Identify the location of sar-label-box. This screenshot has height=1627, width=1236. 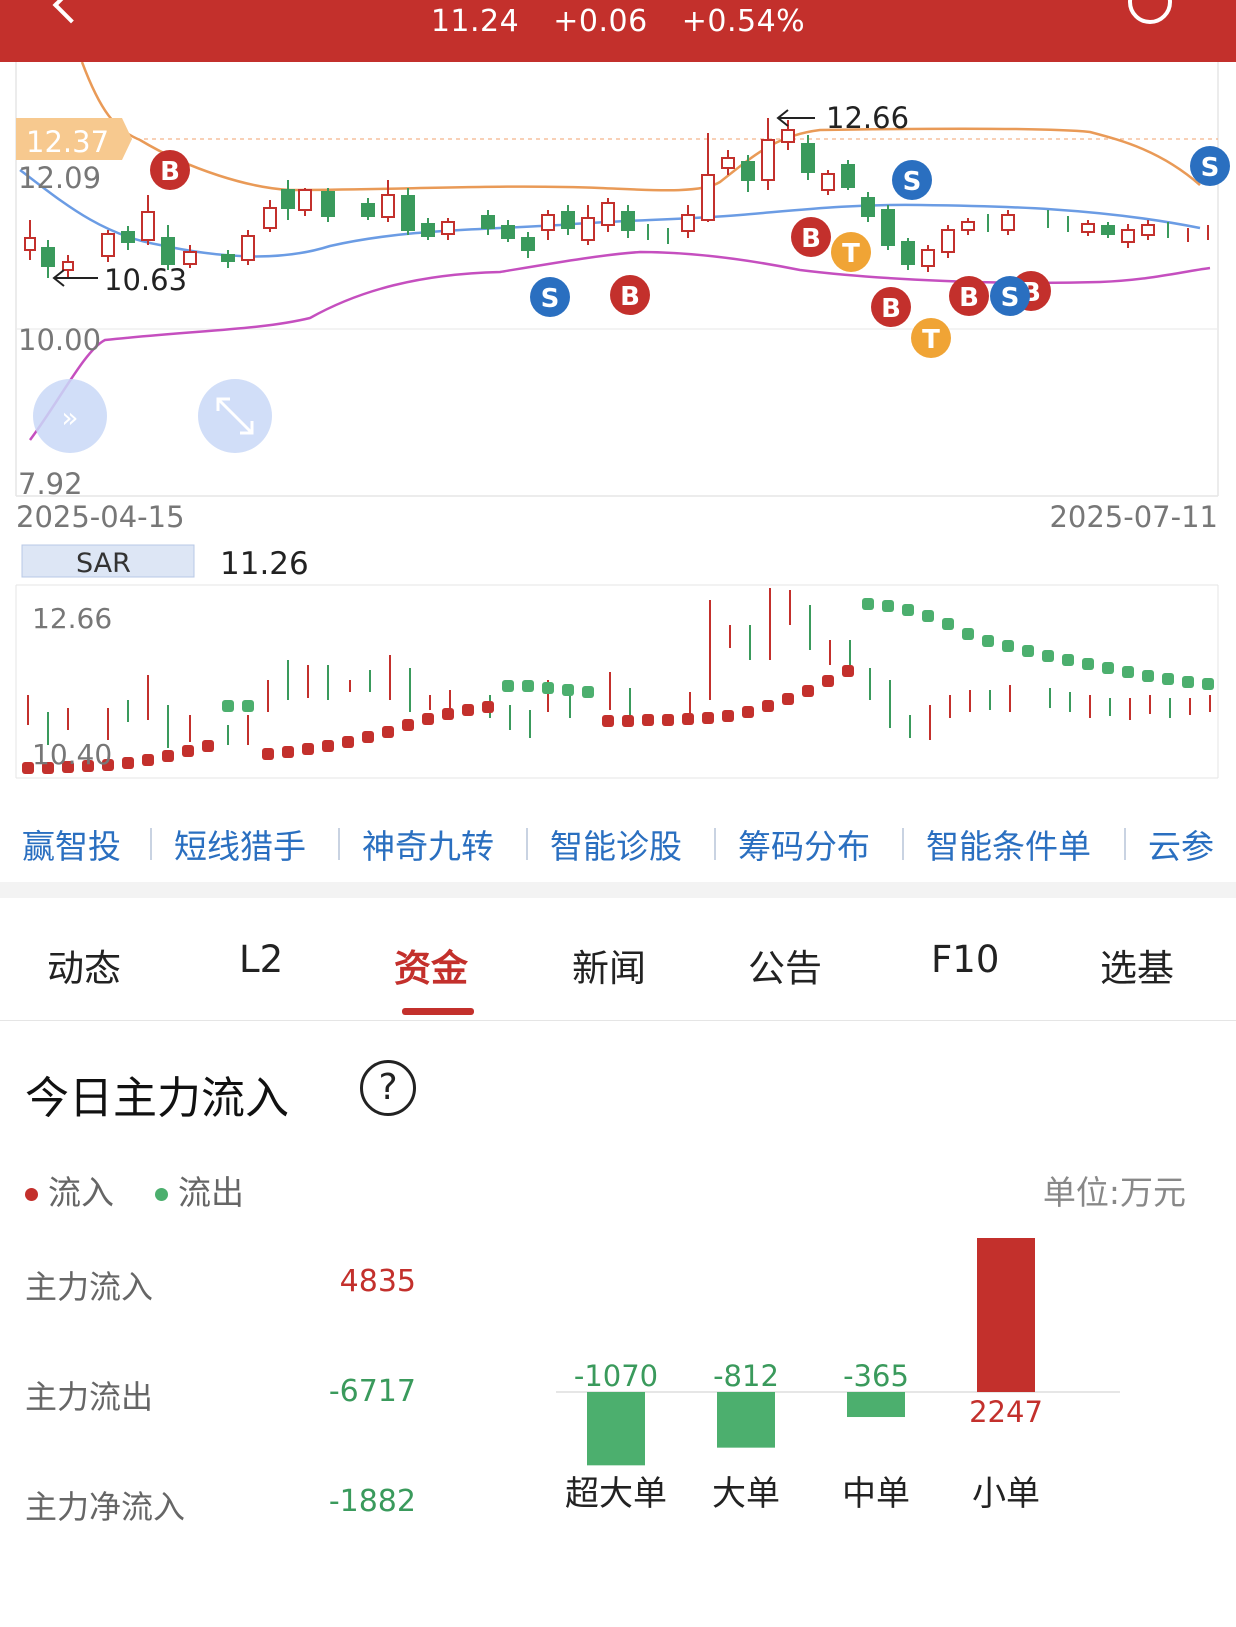
(108, 561).